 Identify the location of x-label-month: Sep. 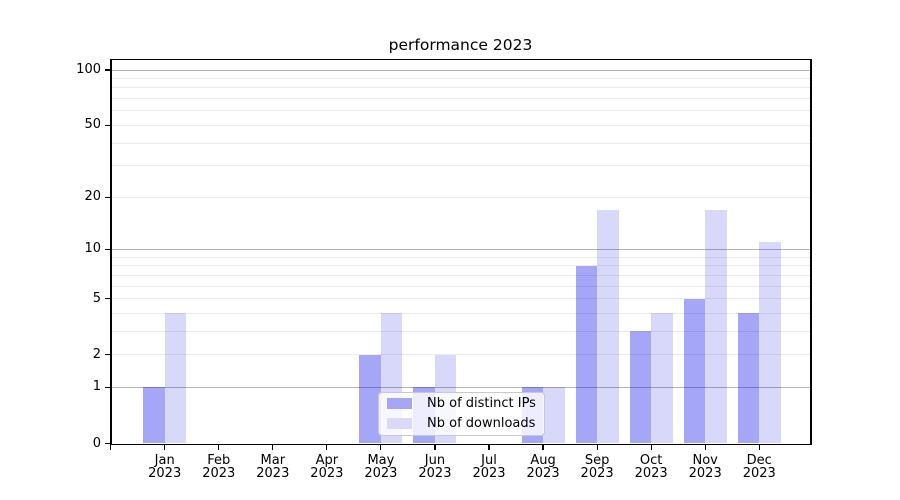
(597, 460).